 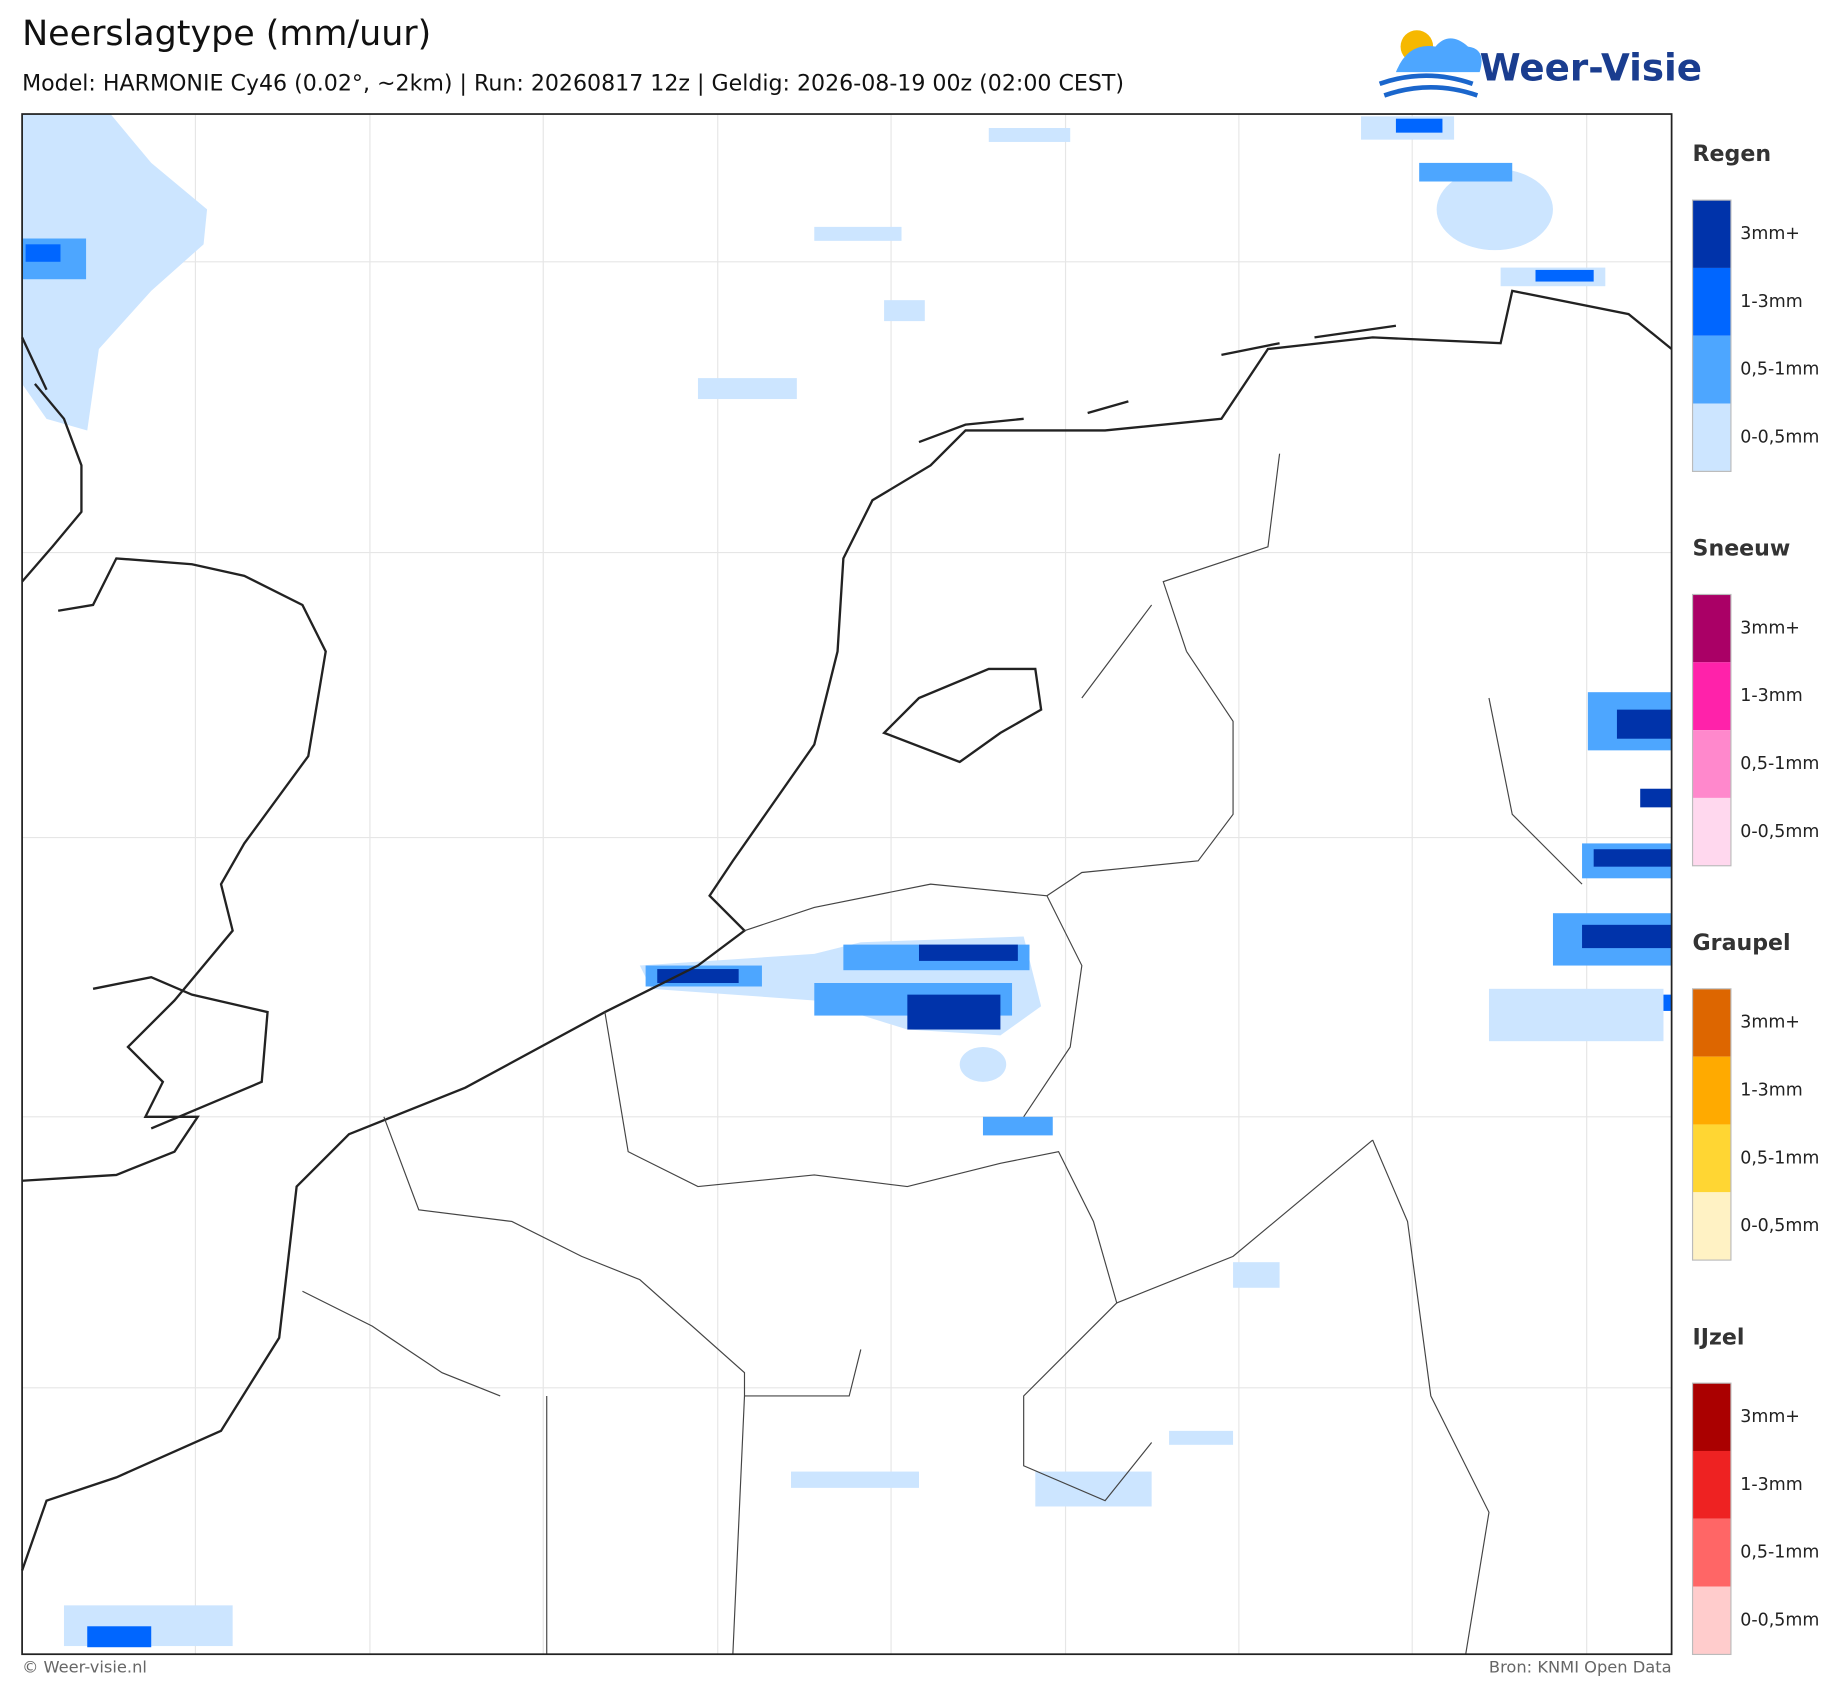 What do you see at coordinates (226, 34) in the screenshot?
I see `title: Neerslagtype (mm/uur)` at bounding box center [226, 34].